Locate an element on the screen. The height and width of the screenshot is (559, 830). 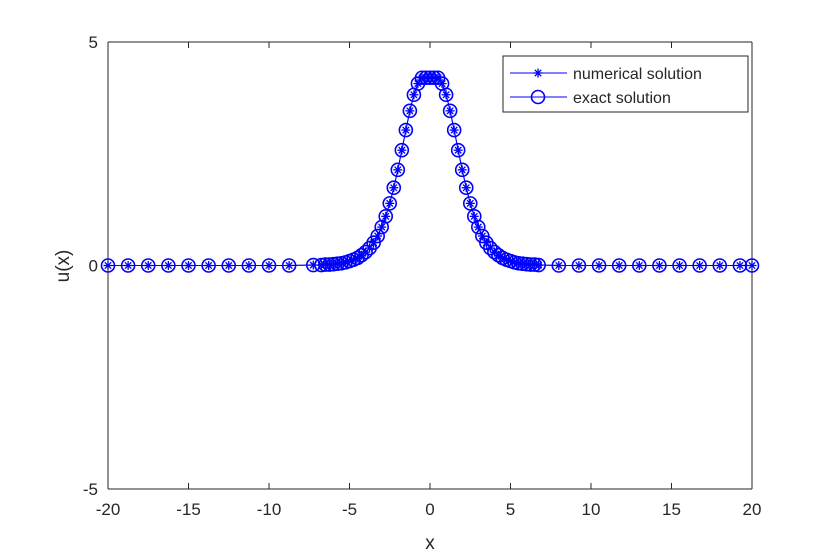
legend-marker-exact is located at coordinates (538, 97).